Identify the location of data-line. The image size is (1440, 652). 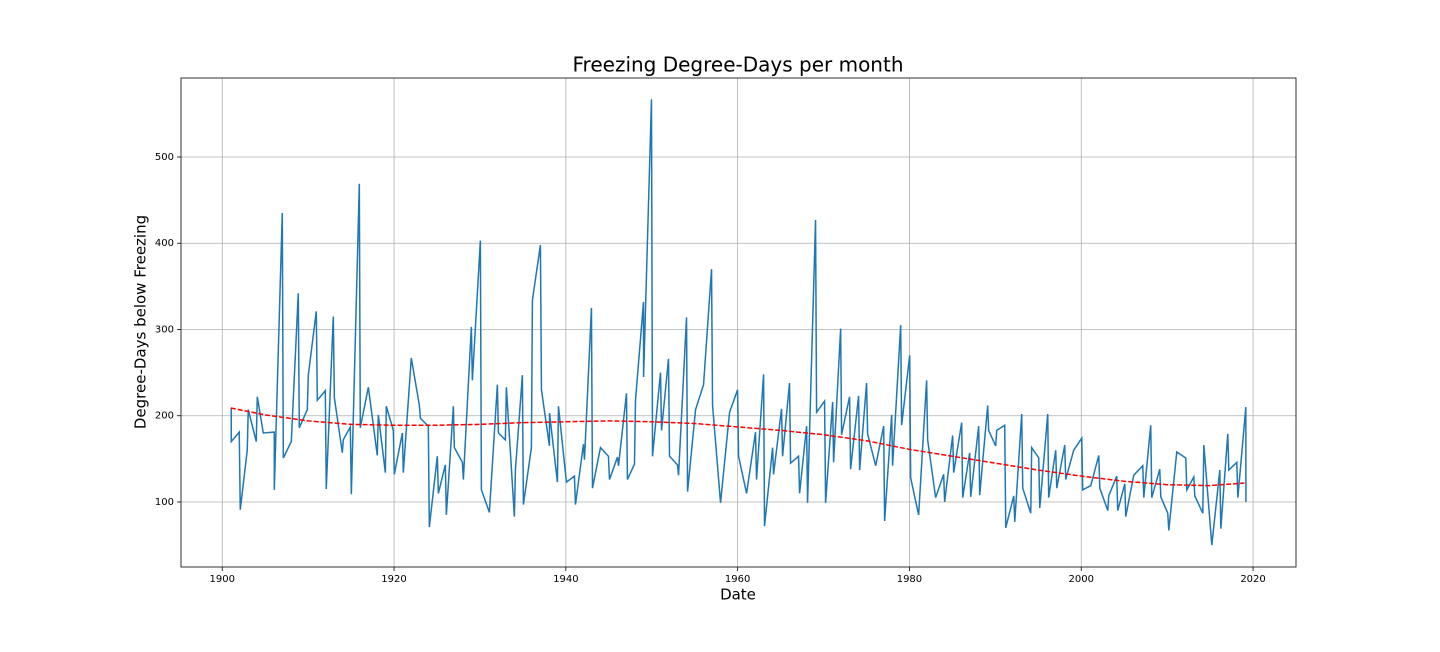
(737, 447).